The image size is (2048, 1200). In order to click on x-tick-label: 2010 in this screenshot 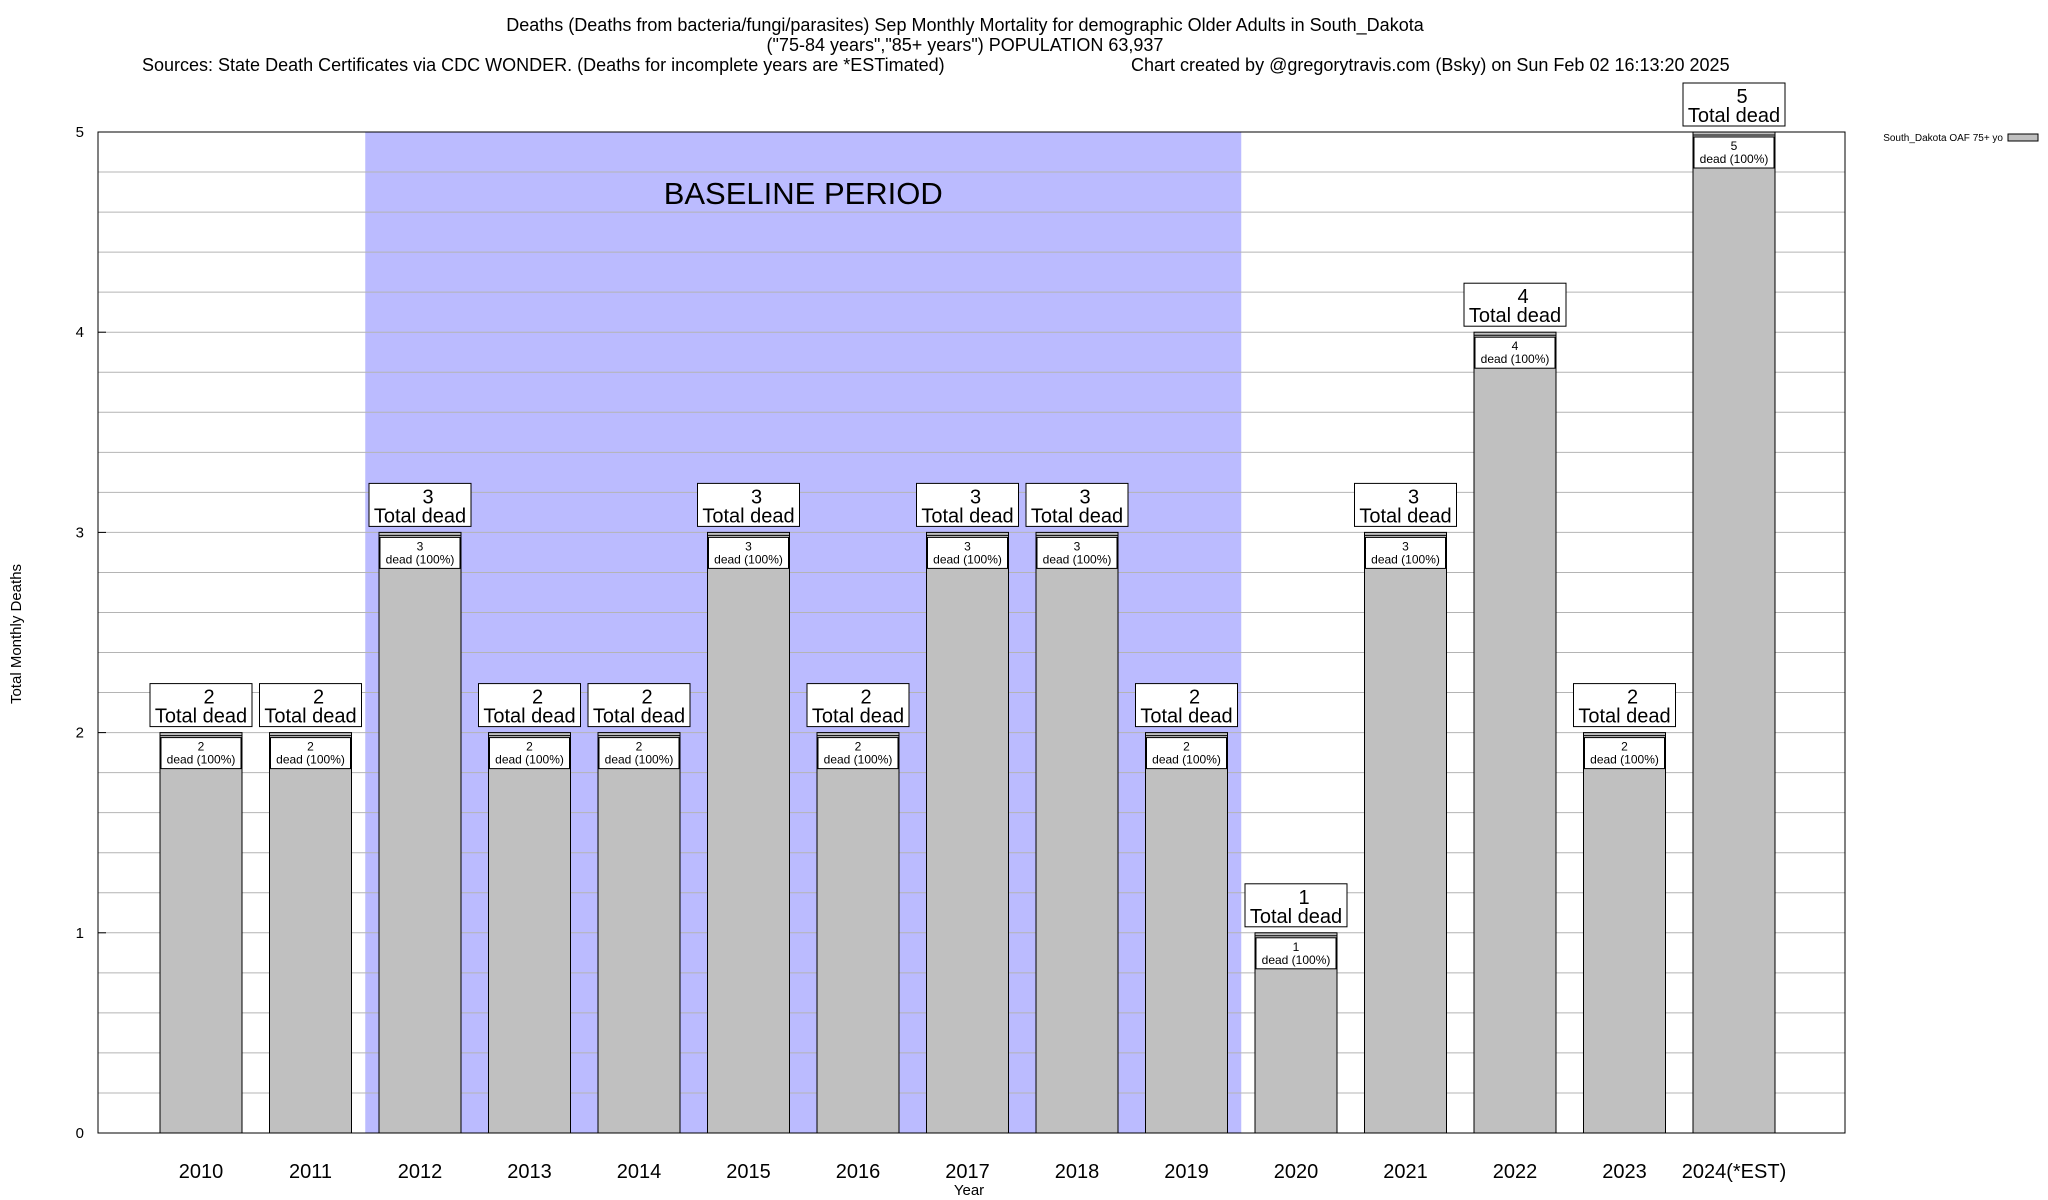, I will do `click(201, 1172)`.